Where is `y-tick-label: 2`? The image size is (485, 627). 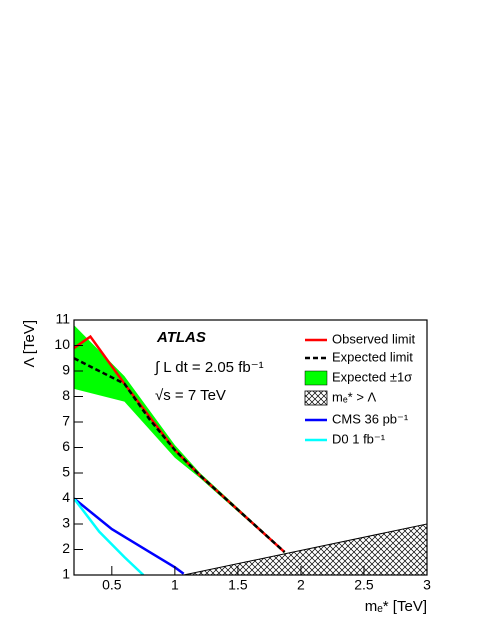
y-tick-label: 2 is located at coordinates (66, 548).